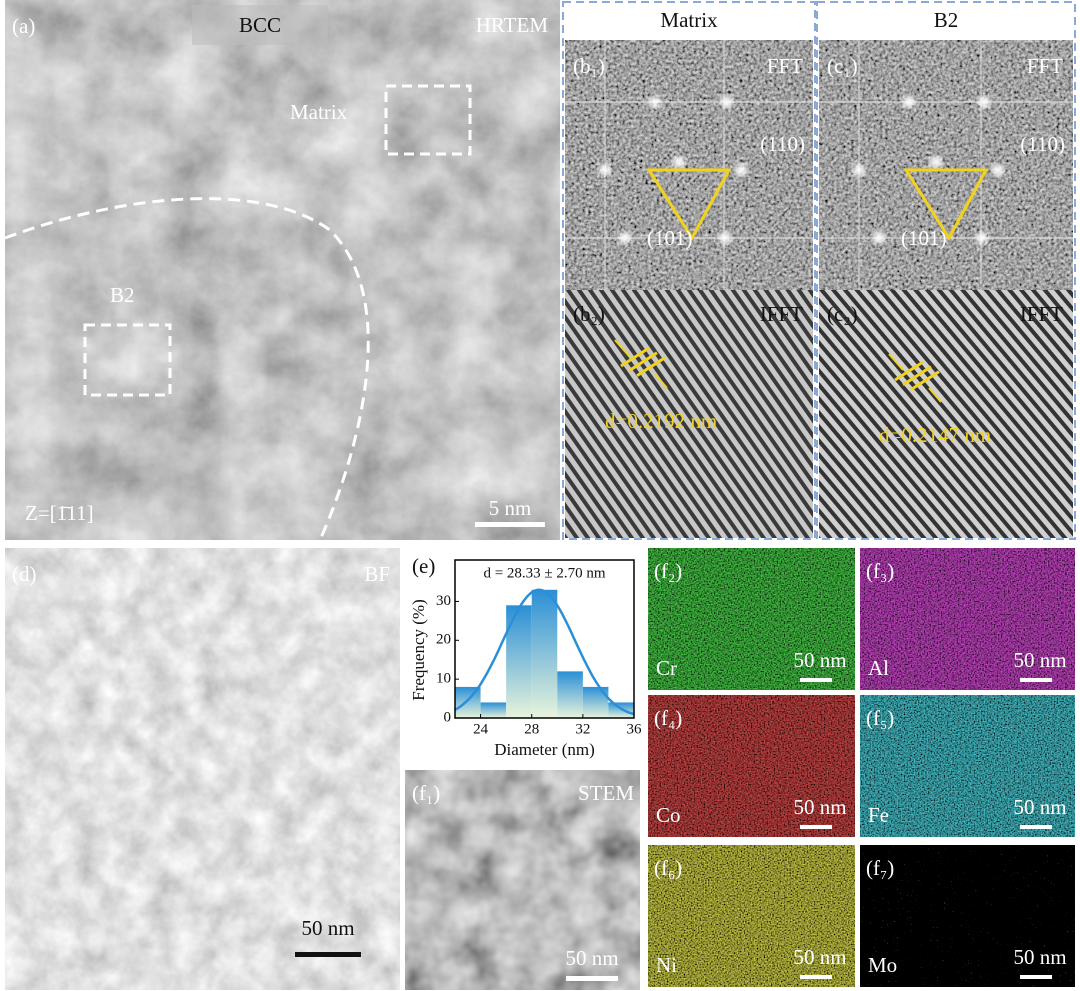 This screenshot has height=991, width=1080. Describe the element at coordinates (935, 435) in the screenshot. I see `spacing-label: d=0.2147 nm` at that location.